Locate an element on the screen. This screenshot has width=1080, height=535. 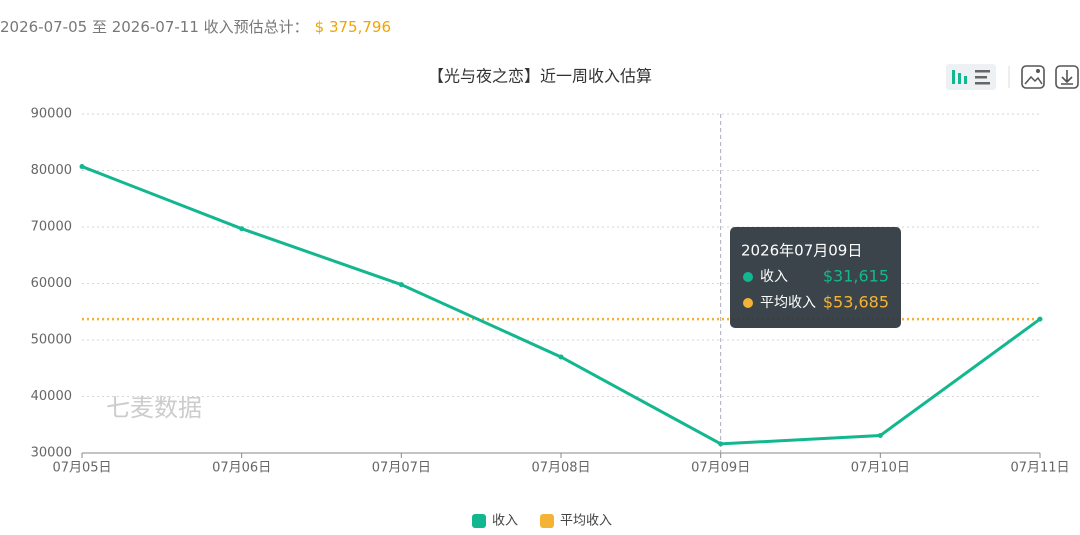
tooltip-value: $53,685 is located at coordinates (856, 302).